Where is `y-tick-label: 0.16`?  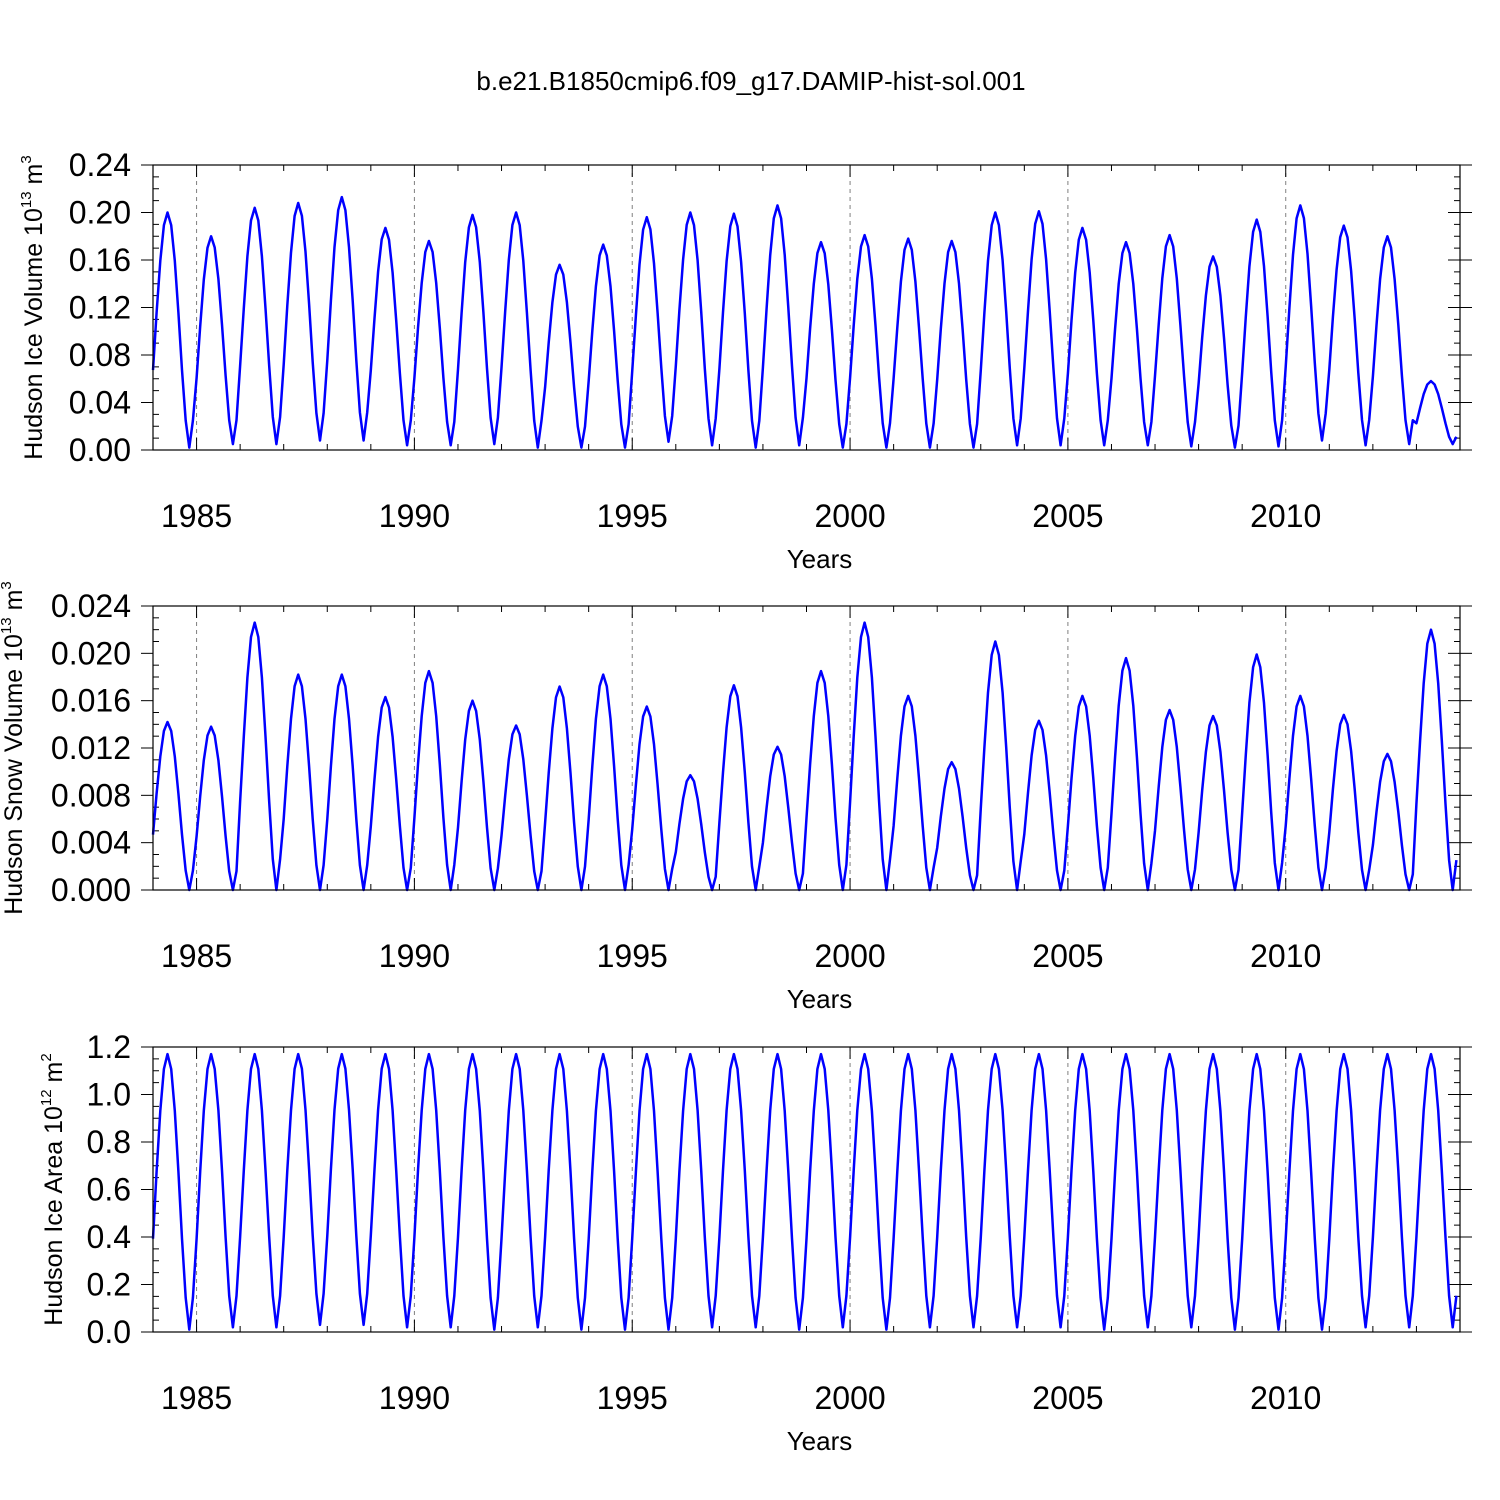 y-tick-label: 0.16 is located at coordinates (100, 260).